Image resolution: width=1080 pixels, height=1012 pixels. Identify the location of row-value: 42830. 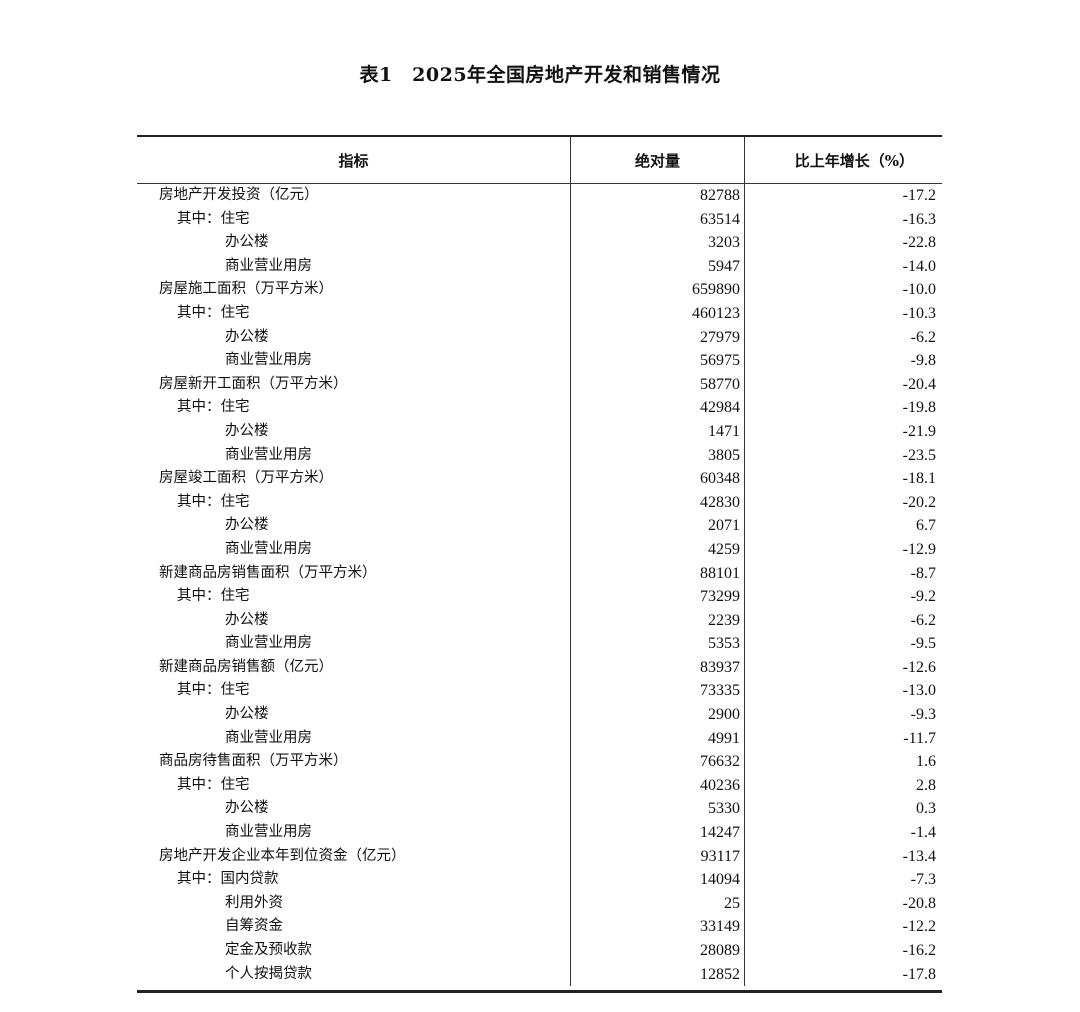
(658, 502).